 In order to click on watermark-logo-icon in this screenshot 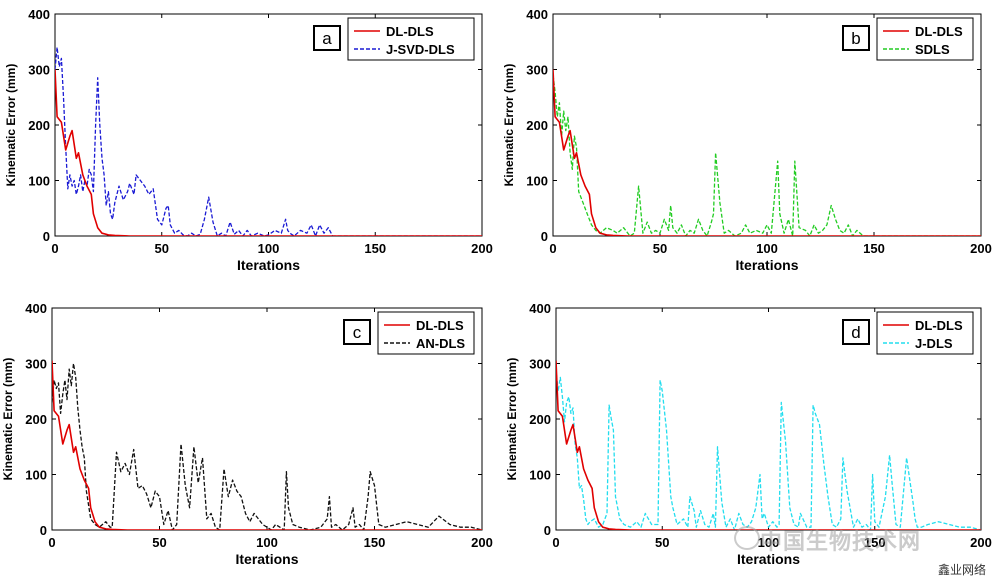, I will do `click(747, 538)`.